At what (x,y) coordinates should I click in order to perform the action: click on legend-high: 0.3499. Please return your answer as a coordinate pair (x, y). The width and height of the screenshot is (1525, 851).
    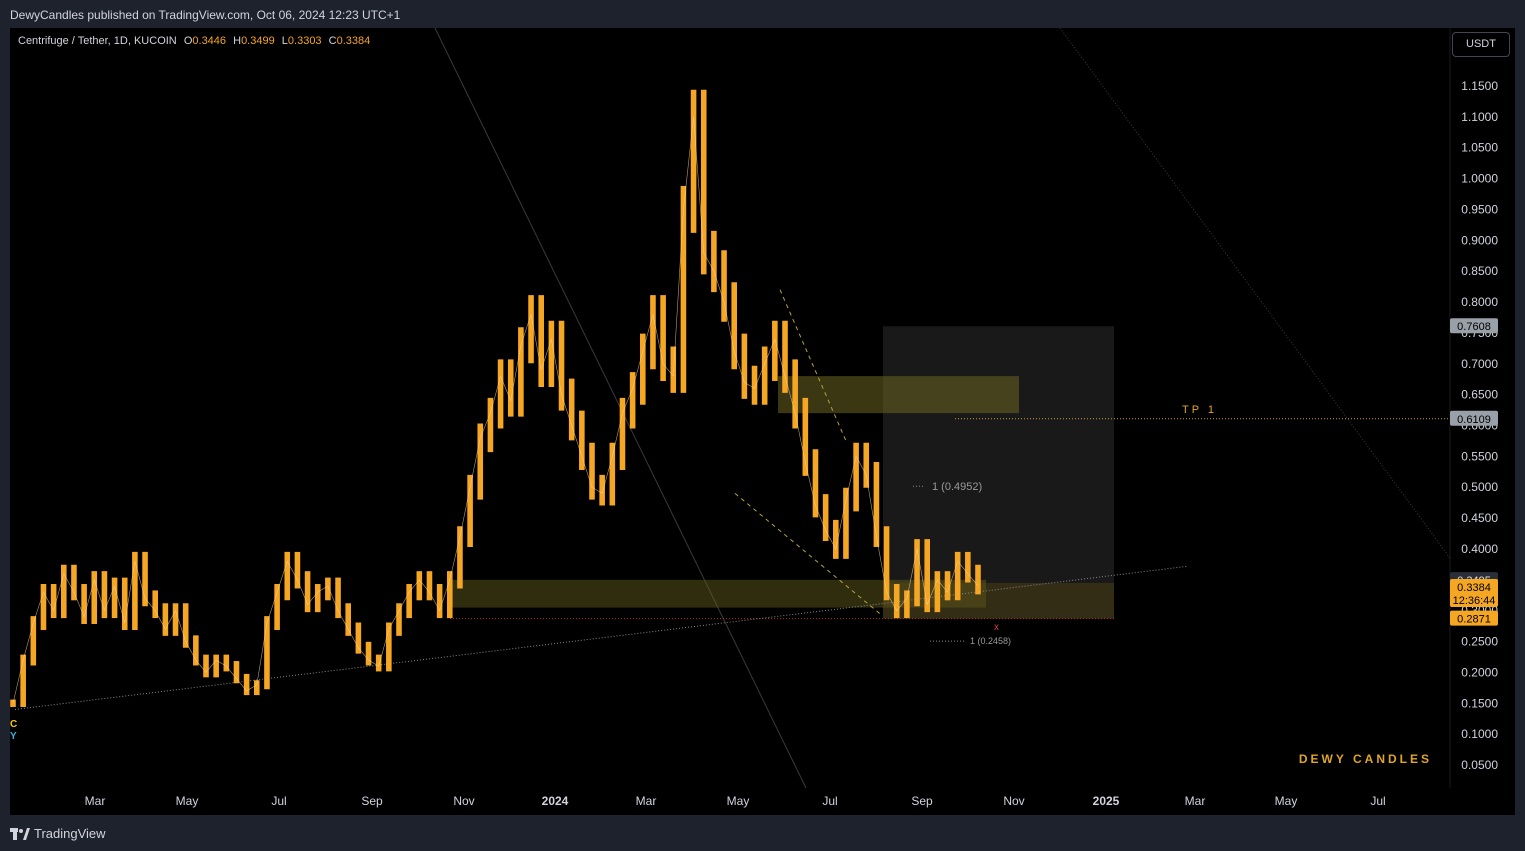
    Looking at the image, I should click on (258, 41).